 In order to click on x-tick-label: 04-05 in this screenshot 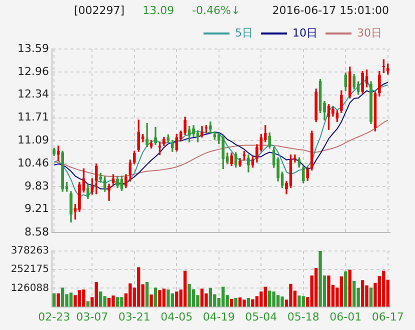, I will do `click(176, 317)`.